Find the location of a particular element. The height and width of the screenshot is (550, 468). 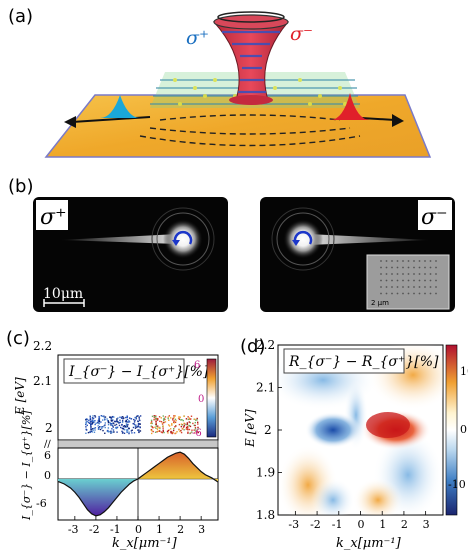

y-tick-label: 1.8 is located at coordinates (265, 515).